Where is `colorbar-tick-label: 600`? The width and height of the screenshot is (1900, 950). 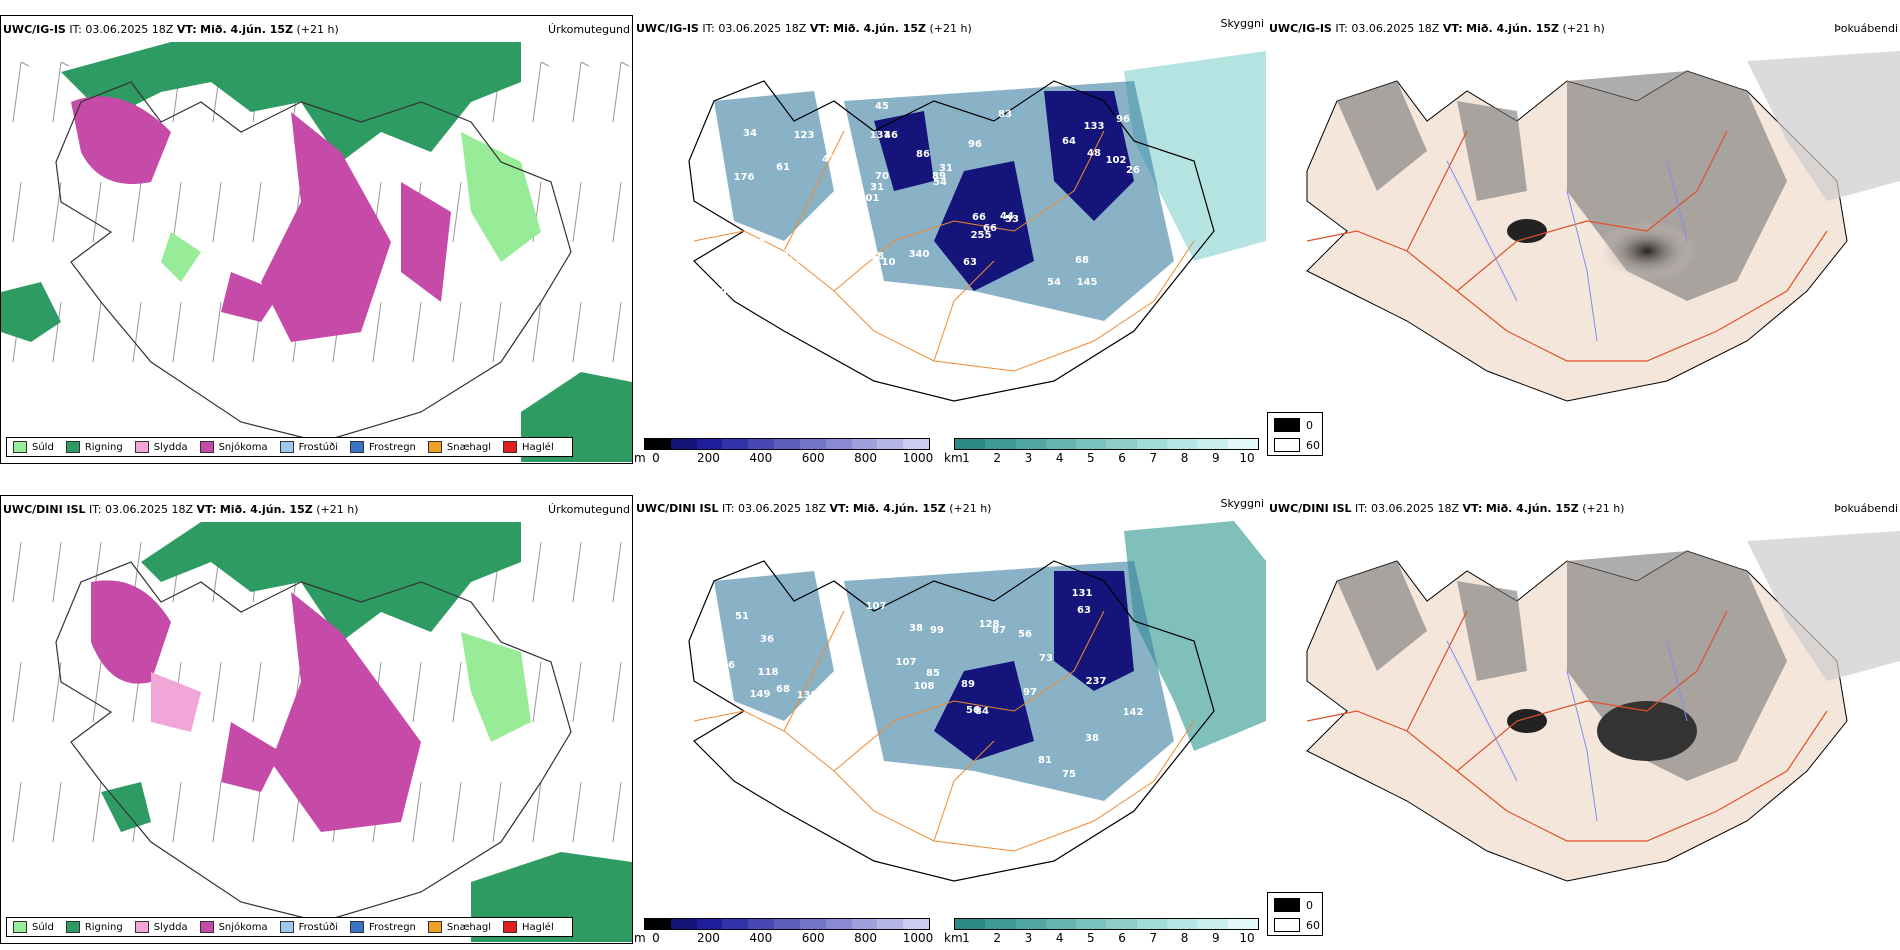 colorbar-tick-label: 600 is located at coordinates (813, 458).